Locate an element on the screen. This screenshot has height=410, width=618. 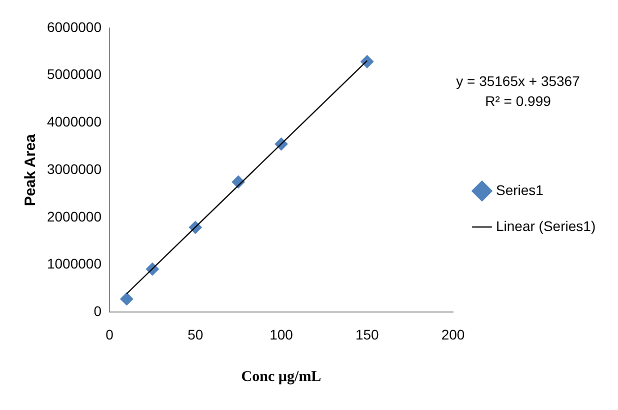
x-tick-label: 0 is located at coordinates (110, 334).